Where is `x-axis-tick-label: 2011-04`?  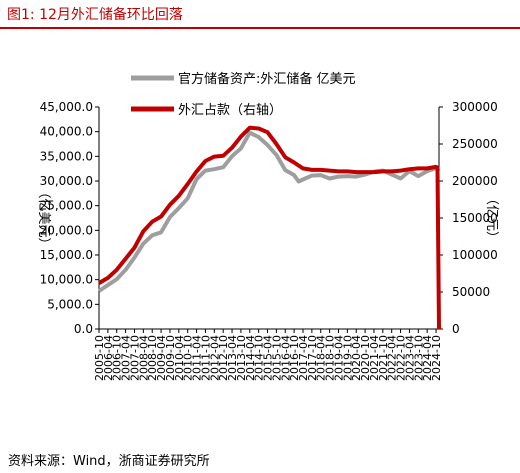
x-axis-tick-label: 2011-04 is located at coordinates (197, 358).